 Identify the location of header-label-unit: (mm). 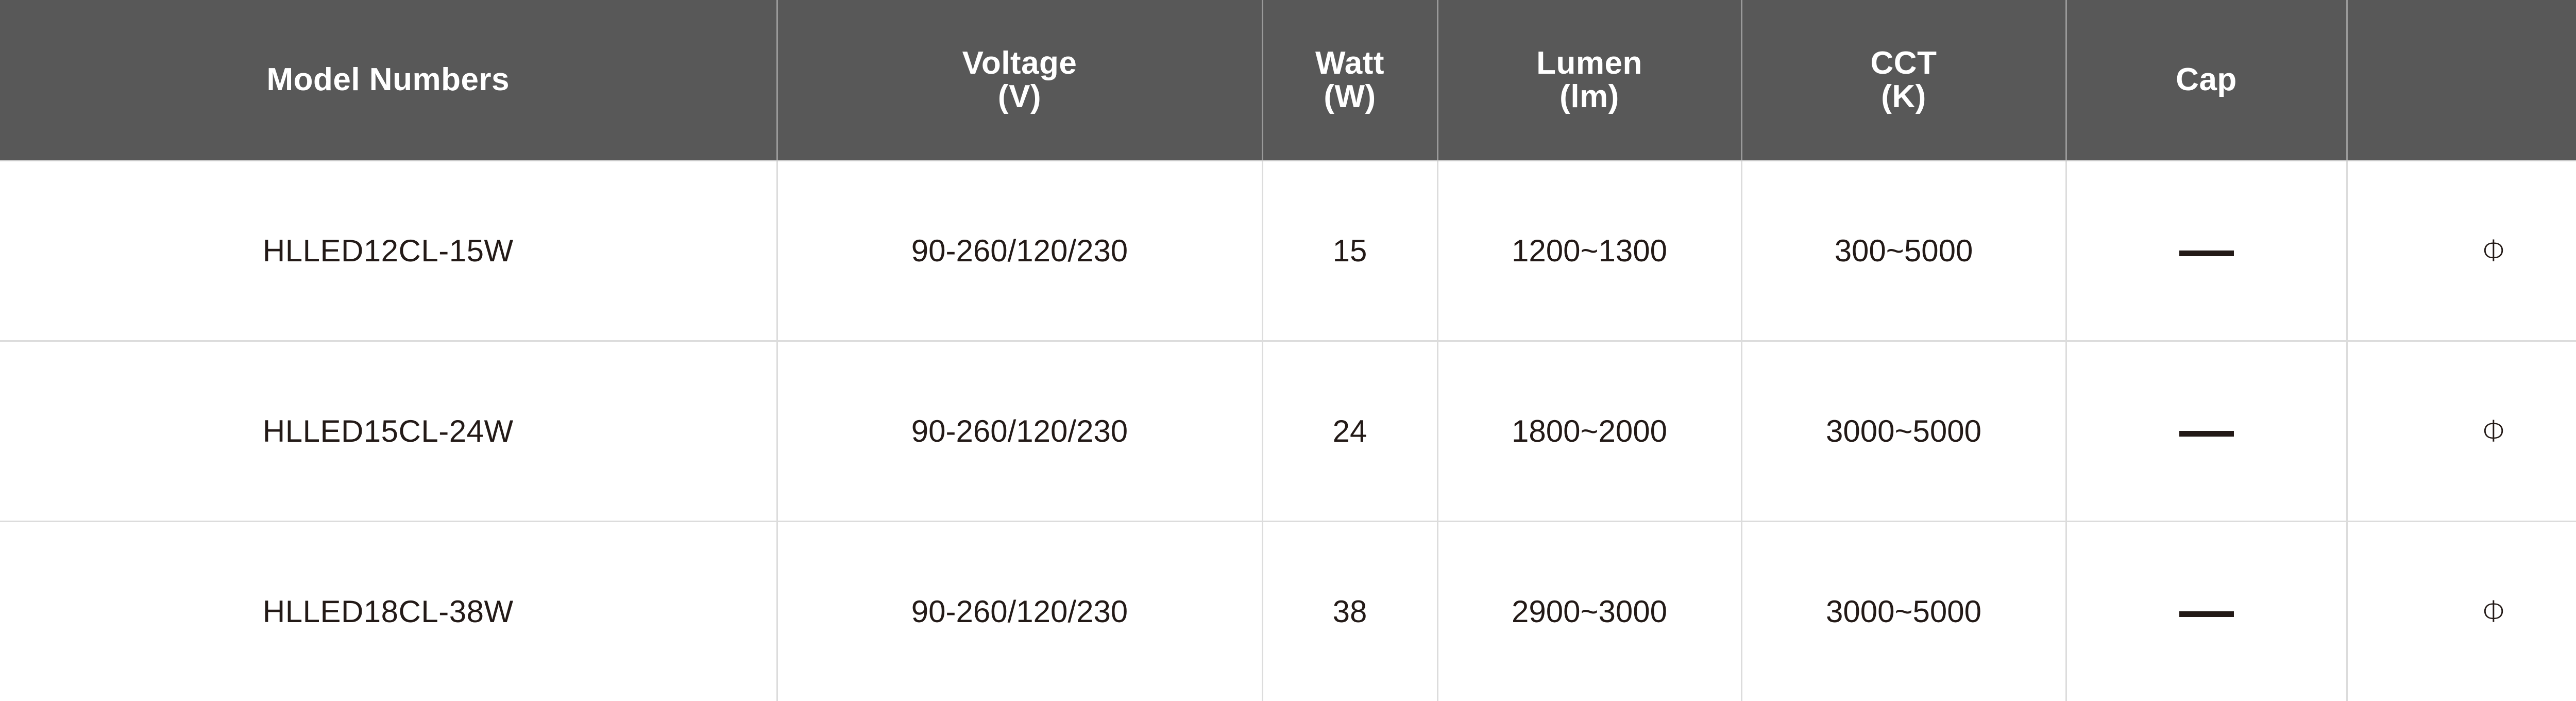
(2464, 96).